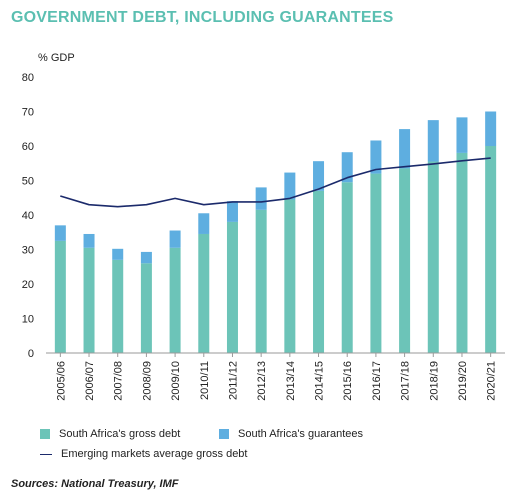 This screenshot has width=522, height=503. What do you see at coordinates (46, 454) in the screenshot?
I see `legend-line-em` at bounding box center [46, 454].